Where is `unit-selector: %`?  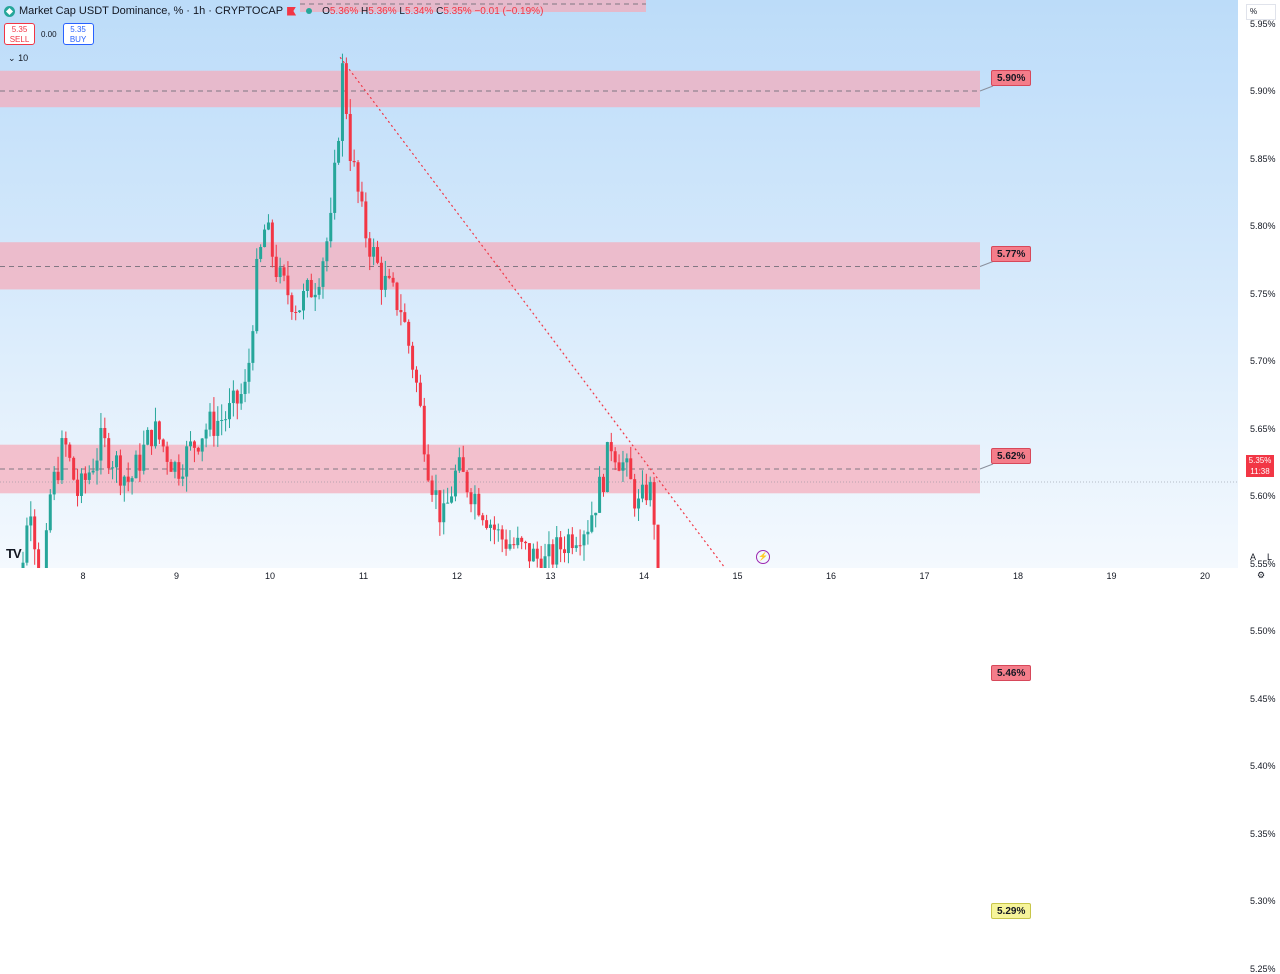 unit-selector: % is located at coordinates (1261, 12).